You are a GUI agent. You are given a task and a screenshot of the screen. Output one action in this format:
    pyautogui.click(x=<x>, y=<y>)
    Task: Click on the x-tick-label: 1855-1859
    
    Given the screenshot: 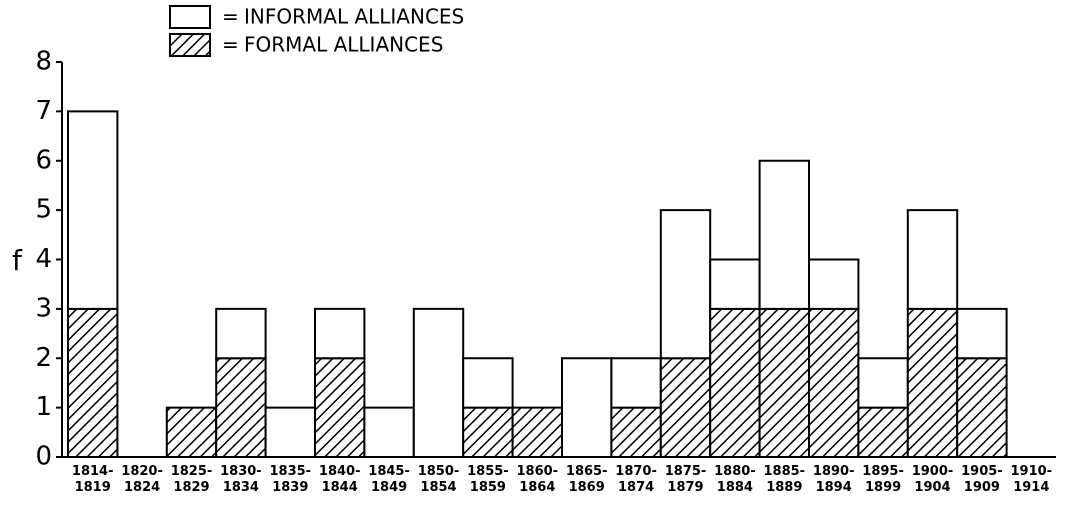 What is the action you would take?
    pyautogui.click(x=488, y=479)
    